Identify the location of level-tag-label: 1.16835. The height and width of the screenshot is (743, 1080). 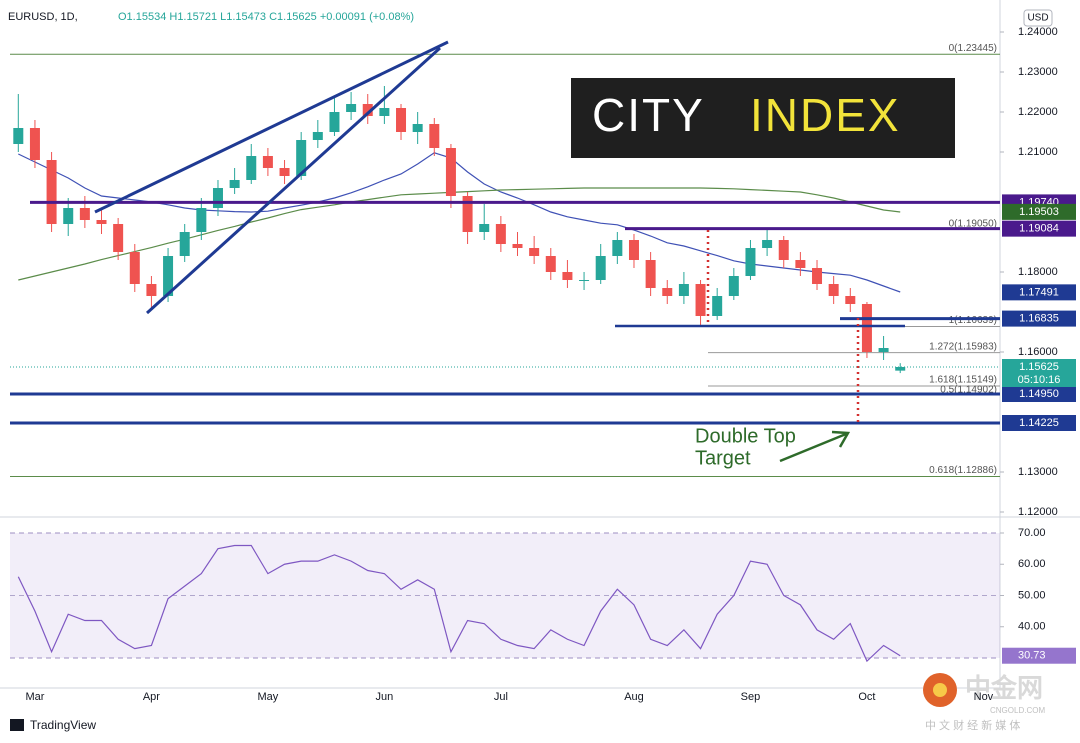
(1039, 319).